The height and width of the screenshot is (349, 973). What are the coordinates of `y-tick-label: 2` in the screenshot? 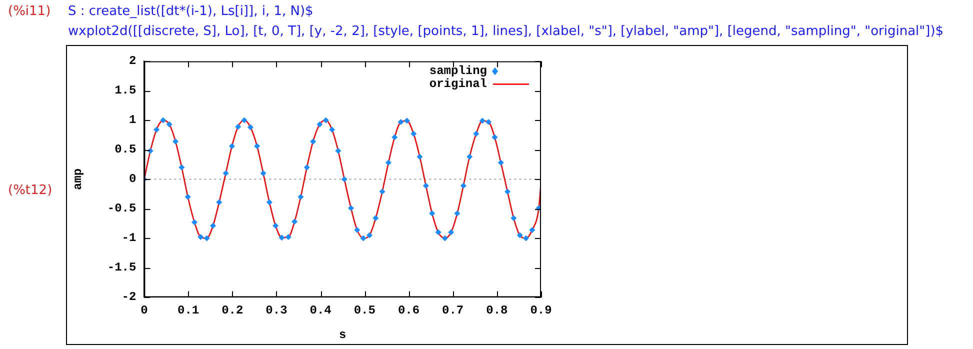 It's located at (132, 61).